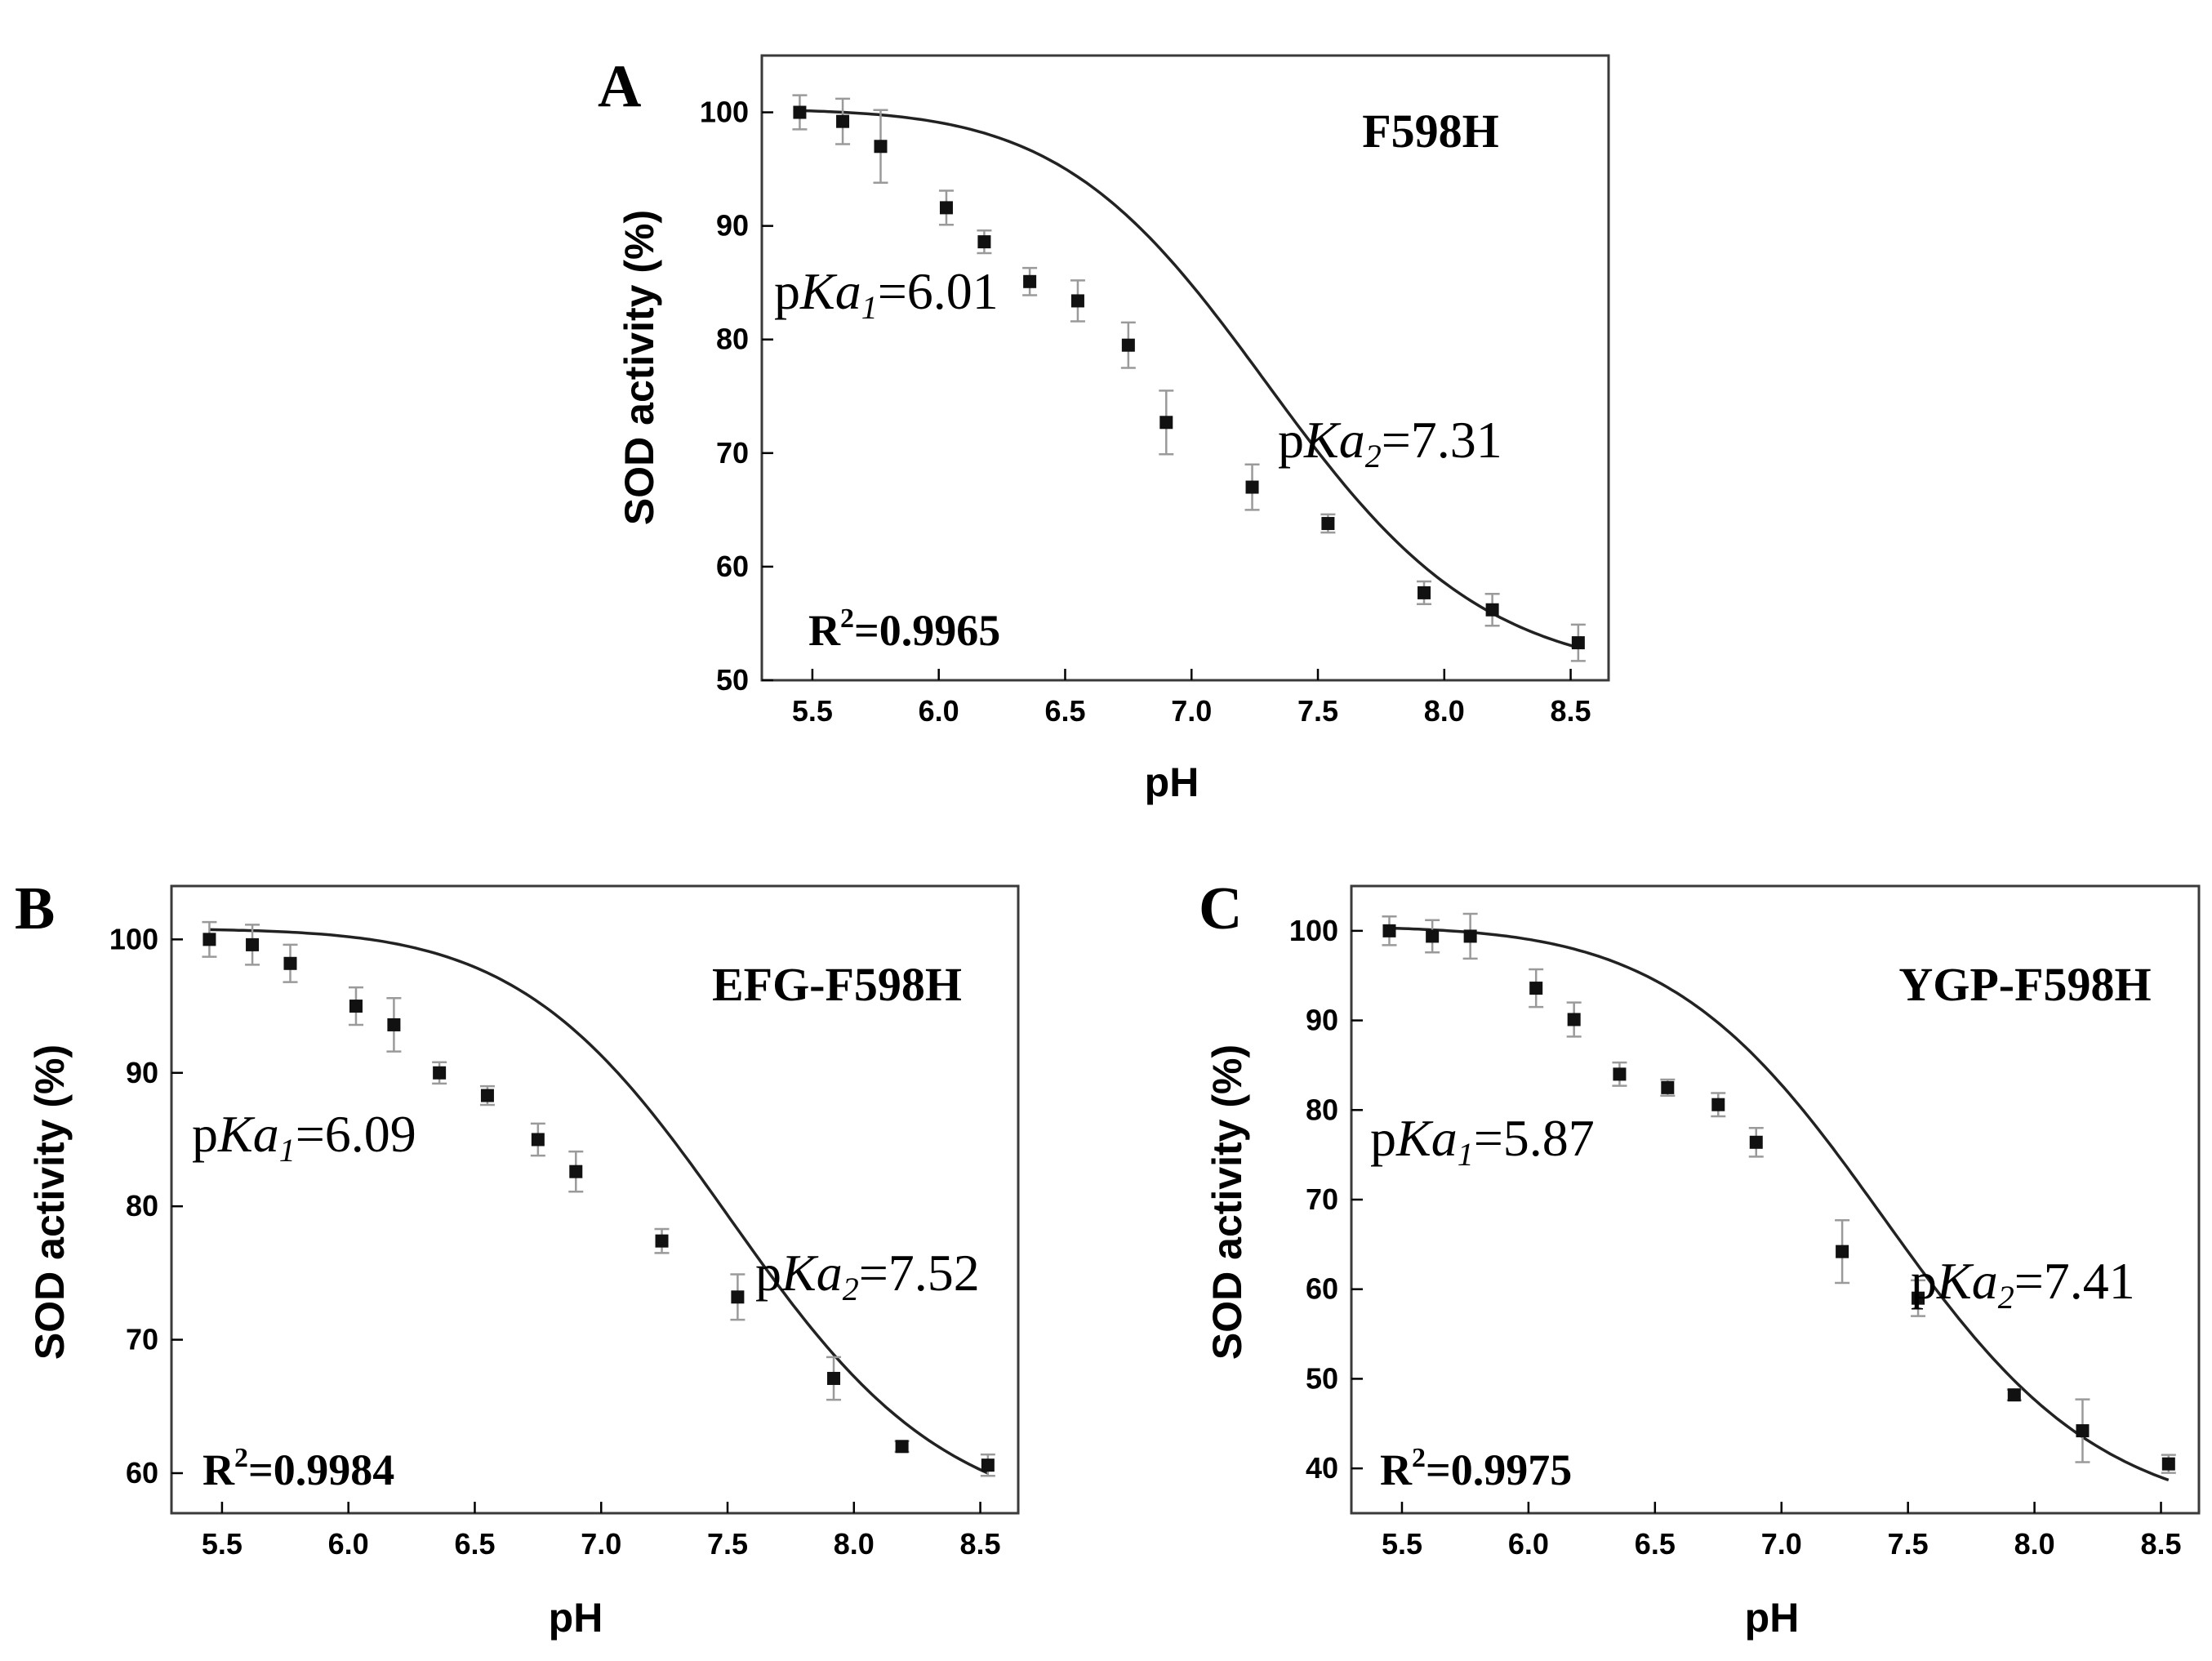 The width and height of the screenshot is (2212, 1661). What do you see at coordinates (837, 984) in the screenshot?
I see `sample-label: EFG-F598H` at bounding box center [837, 984].